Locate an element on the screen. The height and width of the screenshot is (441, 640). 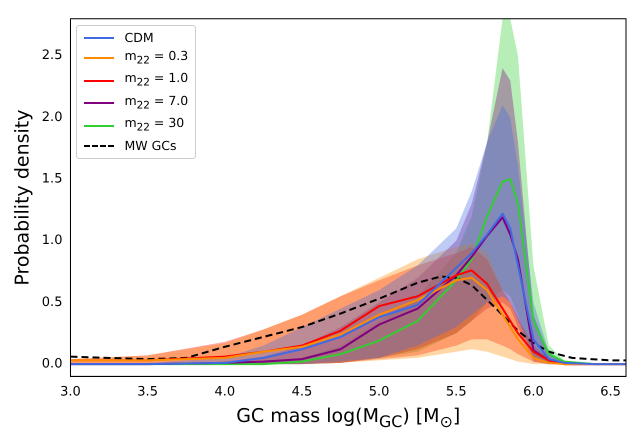
x-tick-label: 3.0 is located at coordinates (70, 392).